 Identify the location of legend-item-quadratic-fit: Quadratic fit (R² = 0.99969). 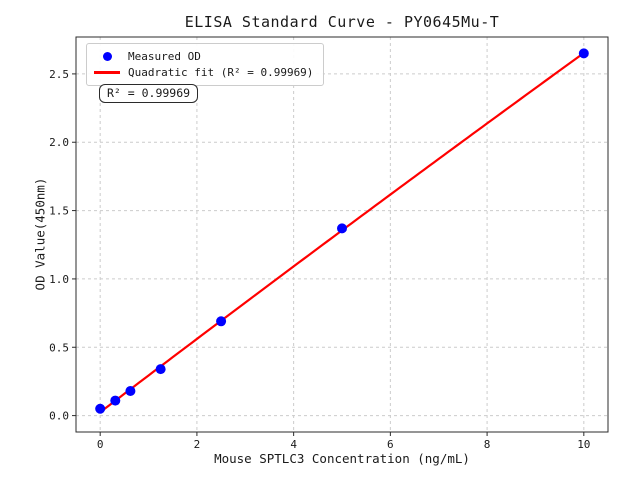
(203, 72).